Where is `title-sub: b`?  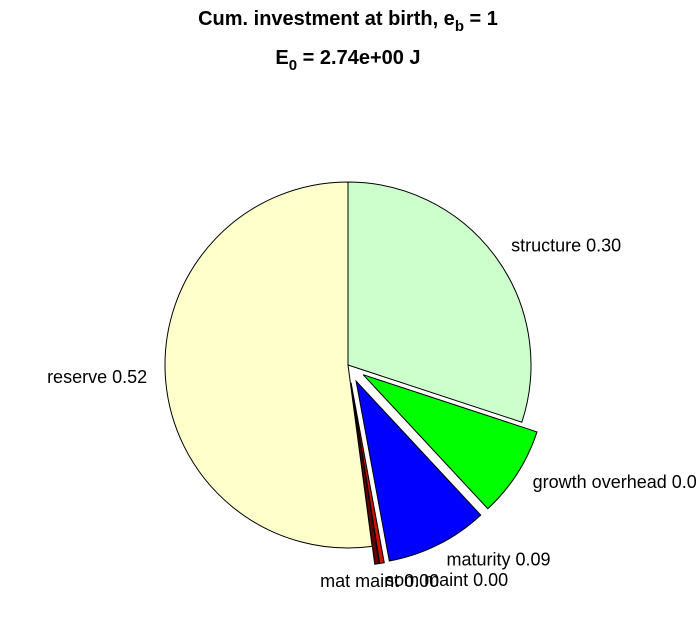 title-sub: b is located at coordinates (459, 26).